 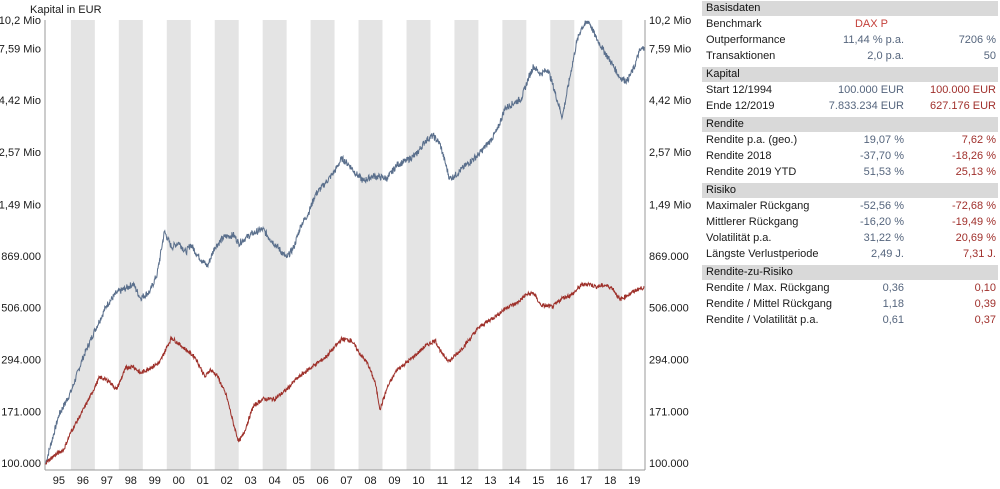 I want to click on y-tick-left: 2,57 Mio, so click(x=20, y=153).